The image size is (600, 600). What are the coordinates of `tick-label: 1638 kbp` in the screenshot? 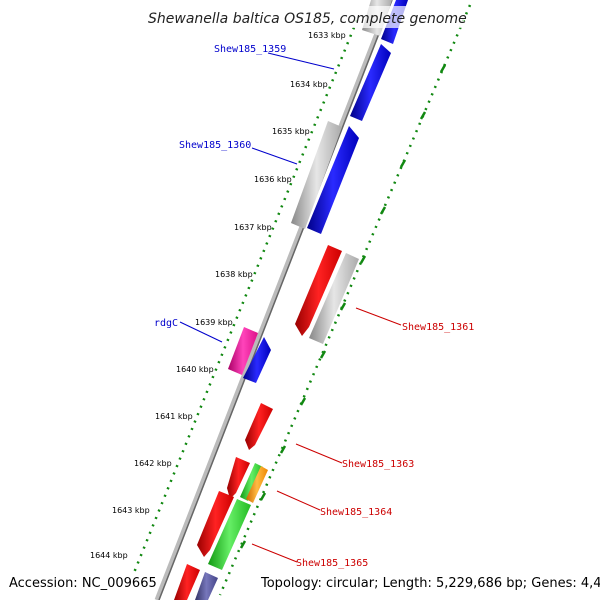 It's located at (234, 274).